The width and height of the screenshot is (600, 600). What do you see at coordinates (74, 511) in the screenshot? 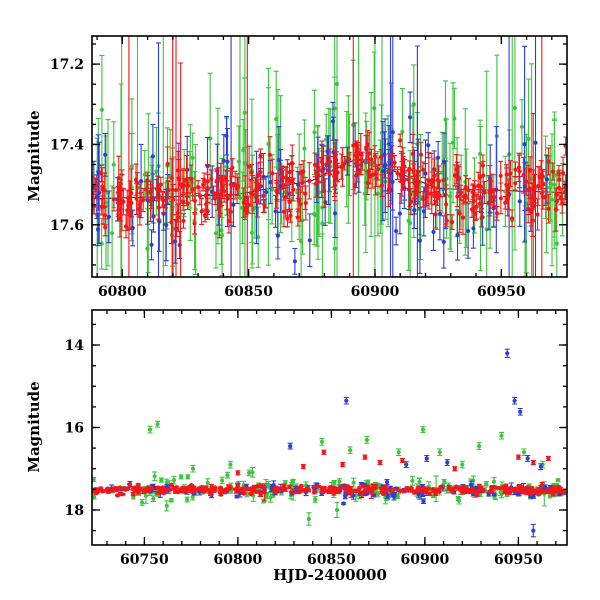
I see `y-tick-label: 18` at bounding box center [74, 511].